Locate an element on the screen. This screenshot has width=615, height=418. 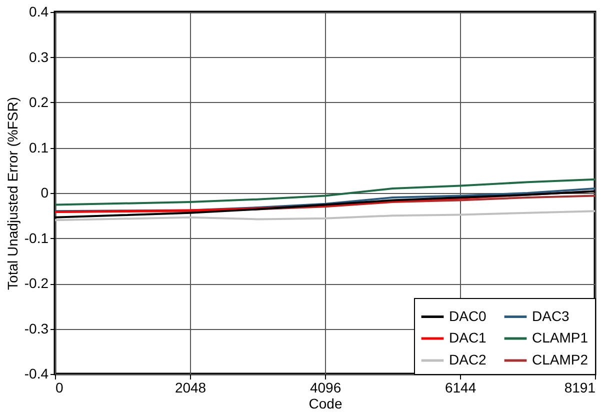
y-tick-label: 0.3 is located at coordinates (39, 56).